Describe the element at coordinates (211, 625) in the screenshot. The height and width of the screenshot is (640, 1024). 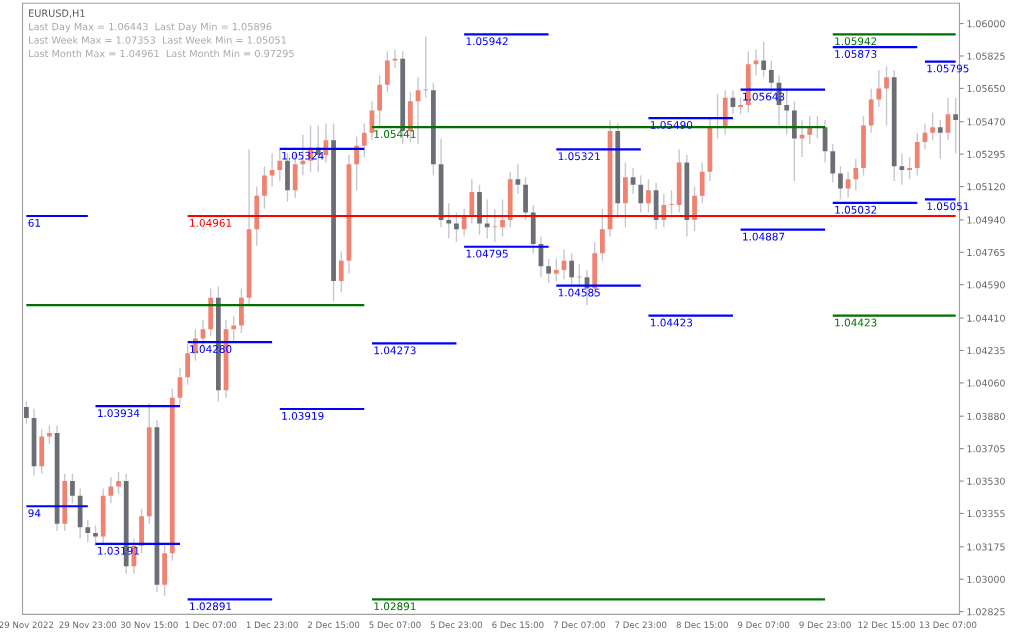
I see `x-tick-label: 1 Dec 07:00` at that location.